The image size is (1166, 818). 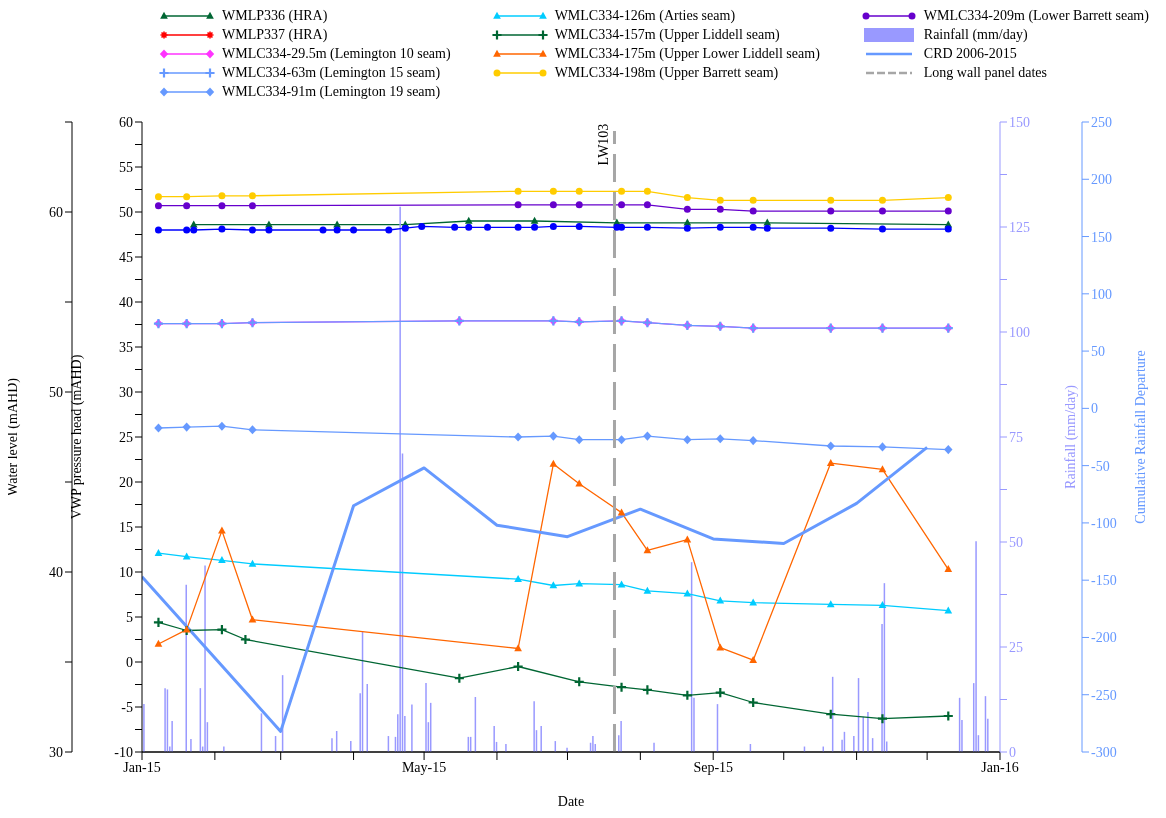 What do you see at coordinates (1104, 523) in the screenshot?
I see `y3-tick-label: -100` at bounding box center [1104, 523].